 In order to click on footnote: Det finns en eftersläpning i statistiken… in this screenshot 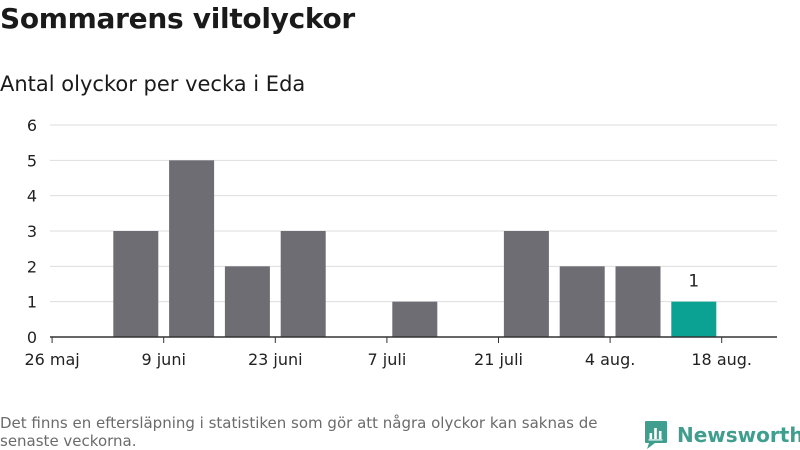, I will do `click(299, 432)`.